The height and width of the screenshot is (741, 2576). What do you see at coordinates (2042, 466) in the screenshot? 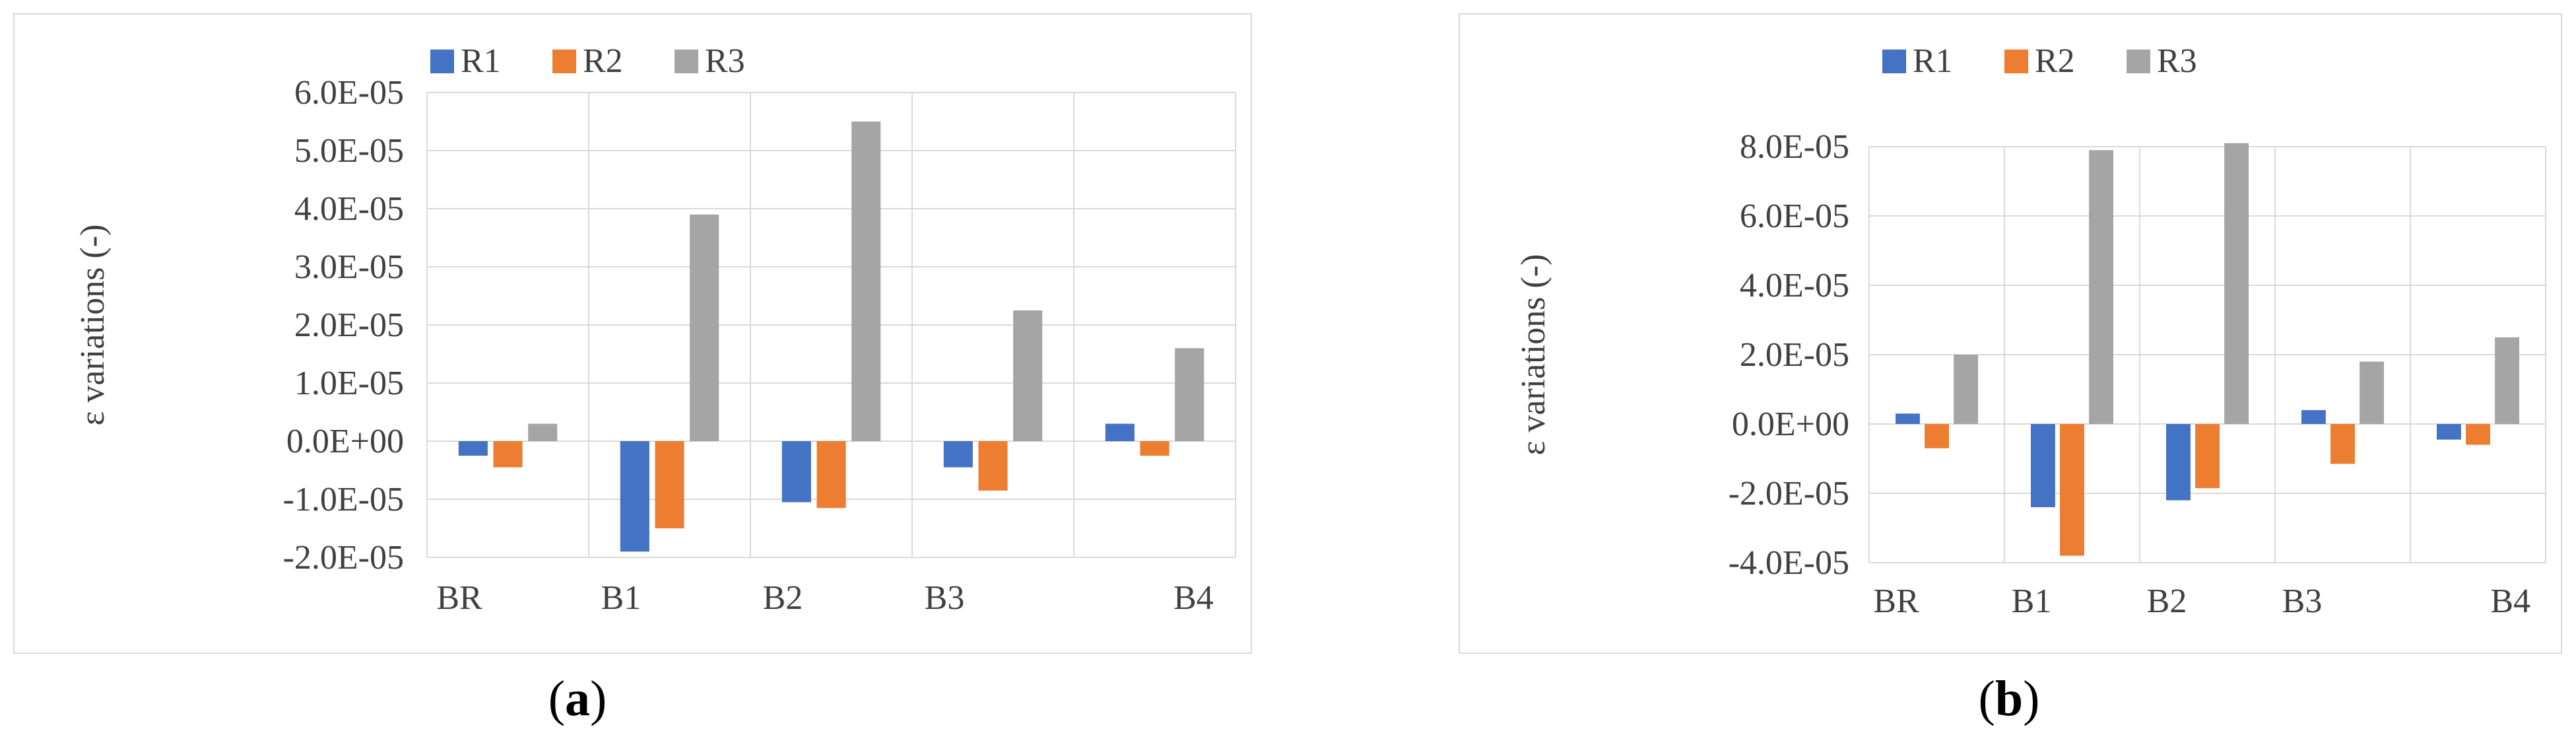
I see `chart-b-bar-r1-b1` at bounding box center [2042, 466].